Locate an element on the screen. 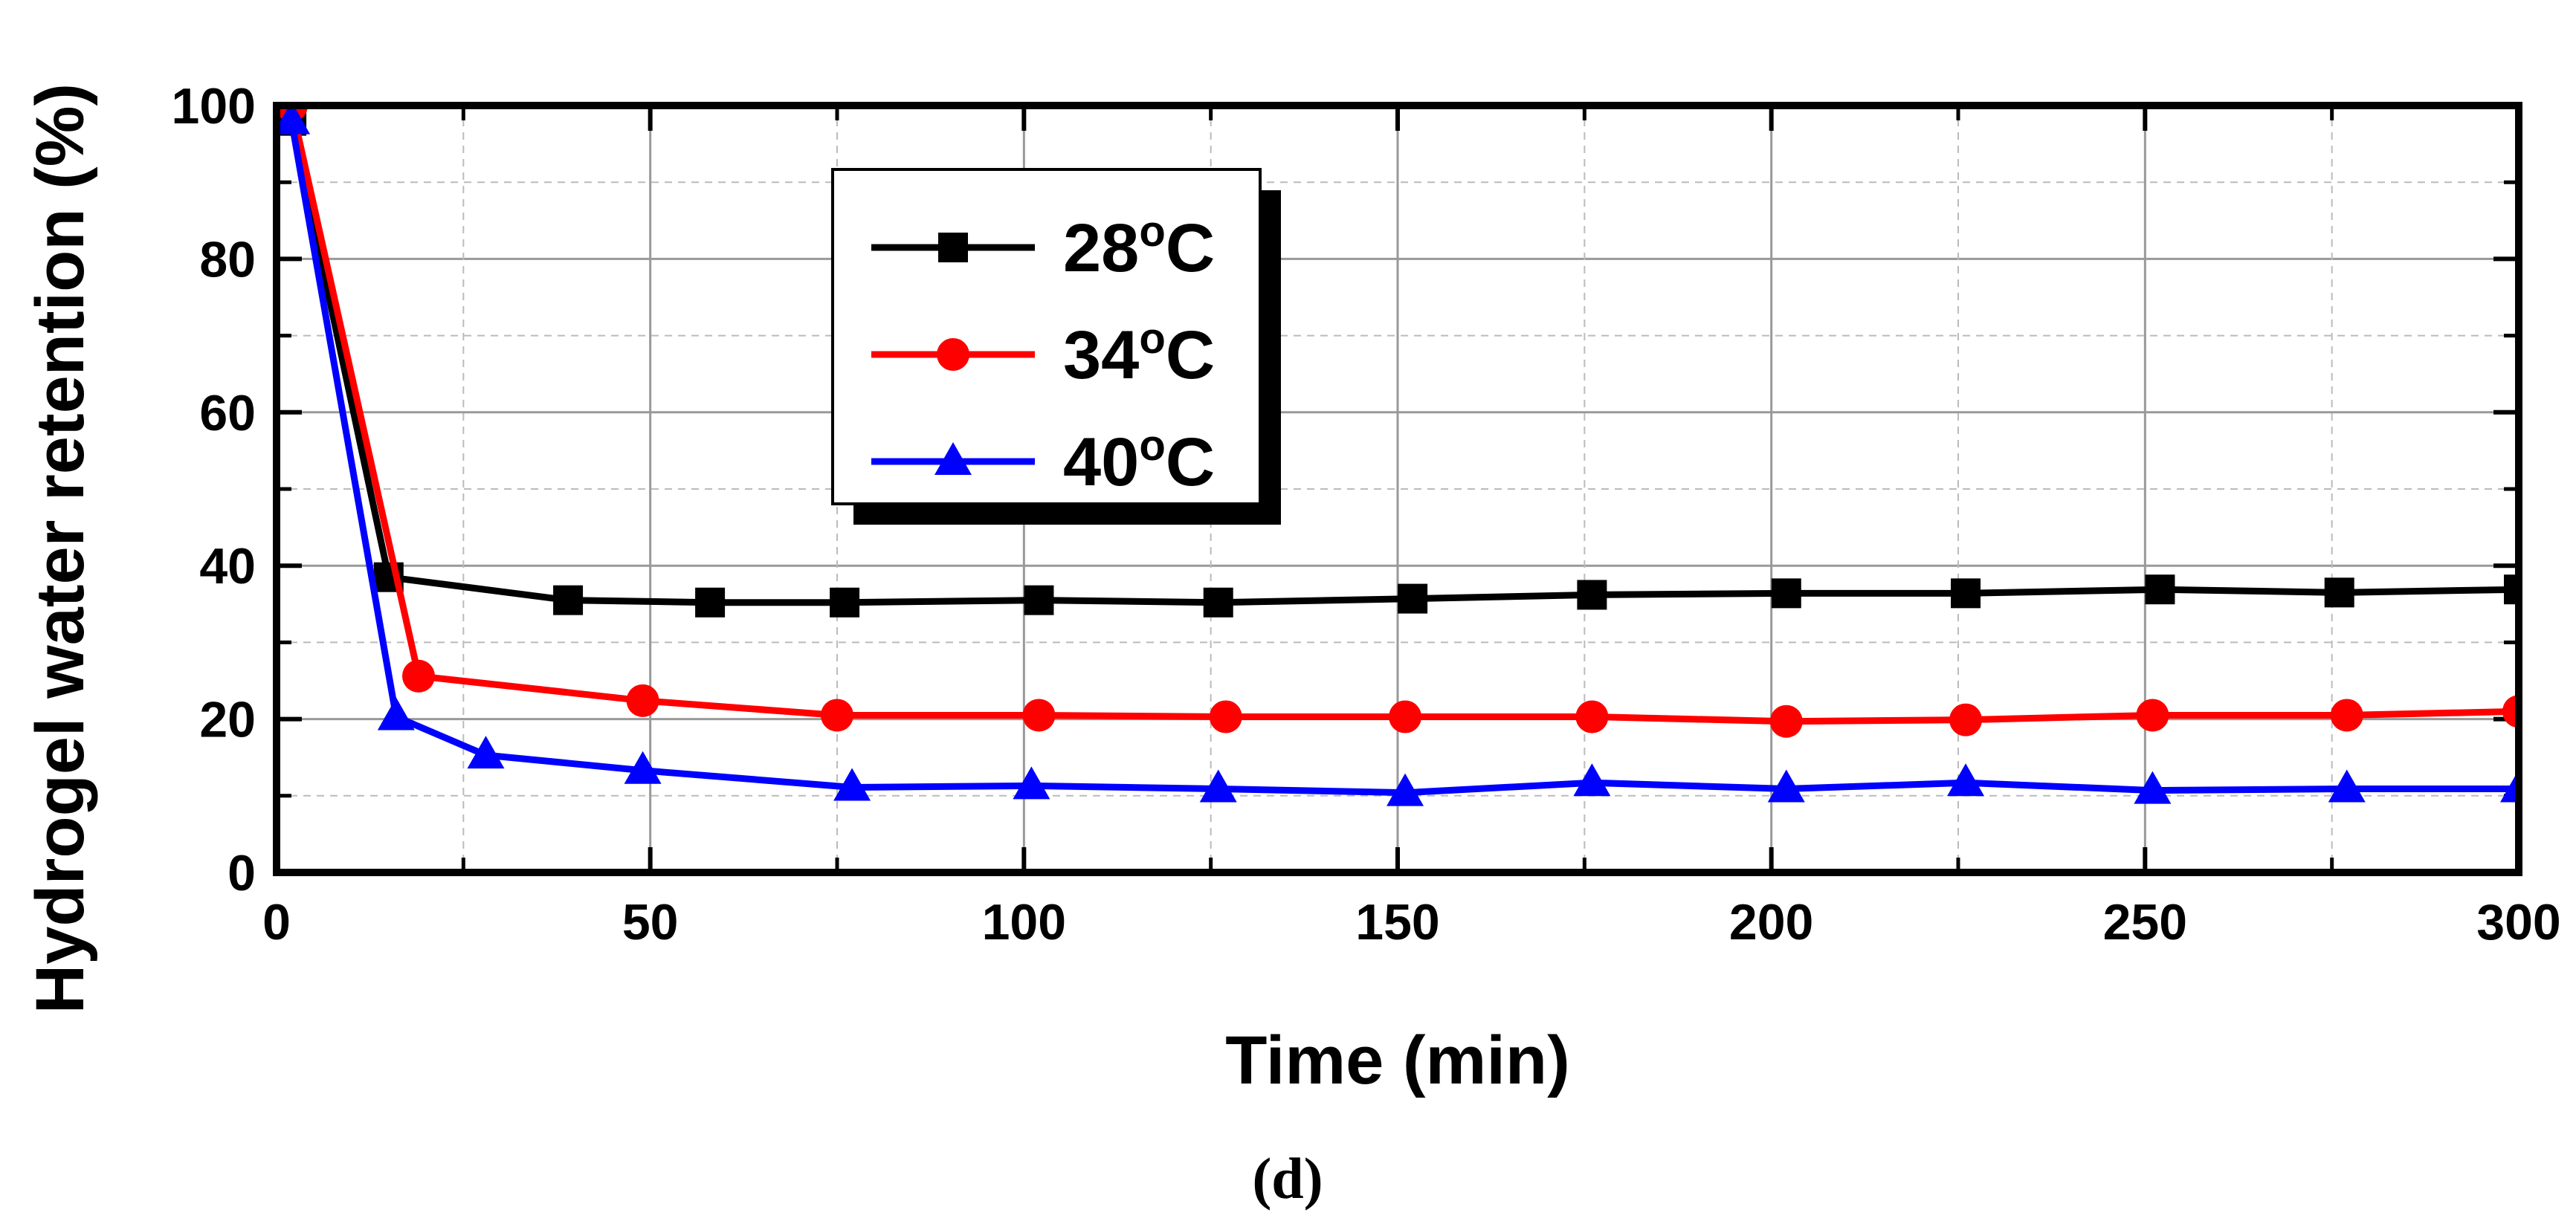 The width and height of the screenshot is (2576, 1221). figure-caption: (d) is located at coordinates (1287, 1178).